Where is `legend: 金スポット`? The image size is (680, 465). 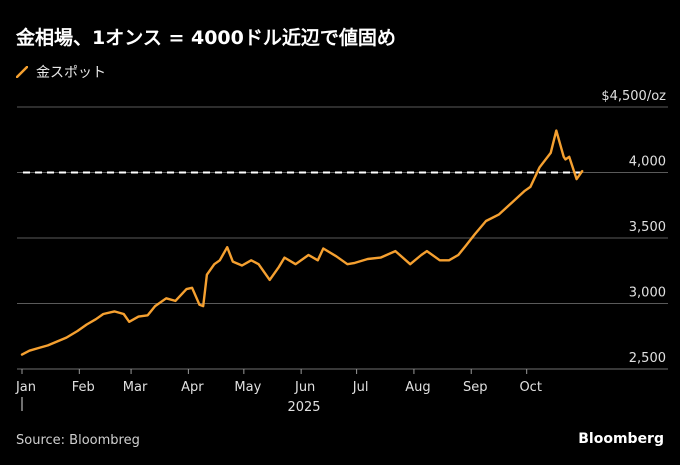
legend: 金スポット is located at coordinates (61, 72).